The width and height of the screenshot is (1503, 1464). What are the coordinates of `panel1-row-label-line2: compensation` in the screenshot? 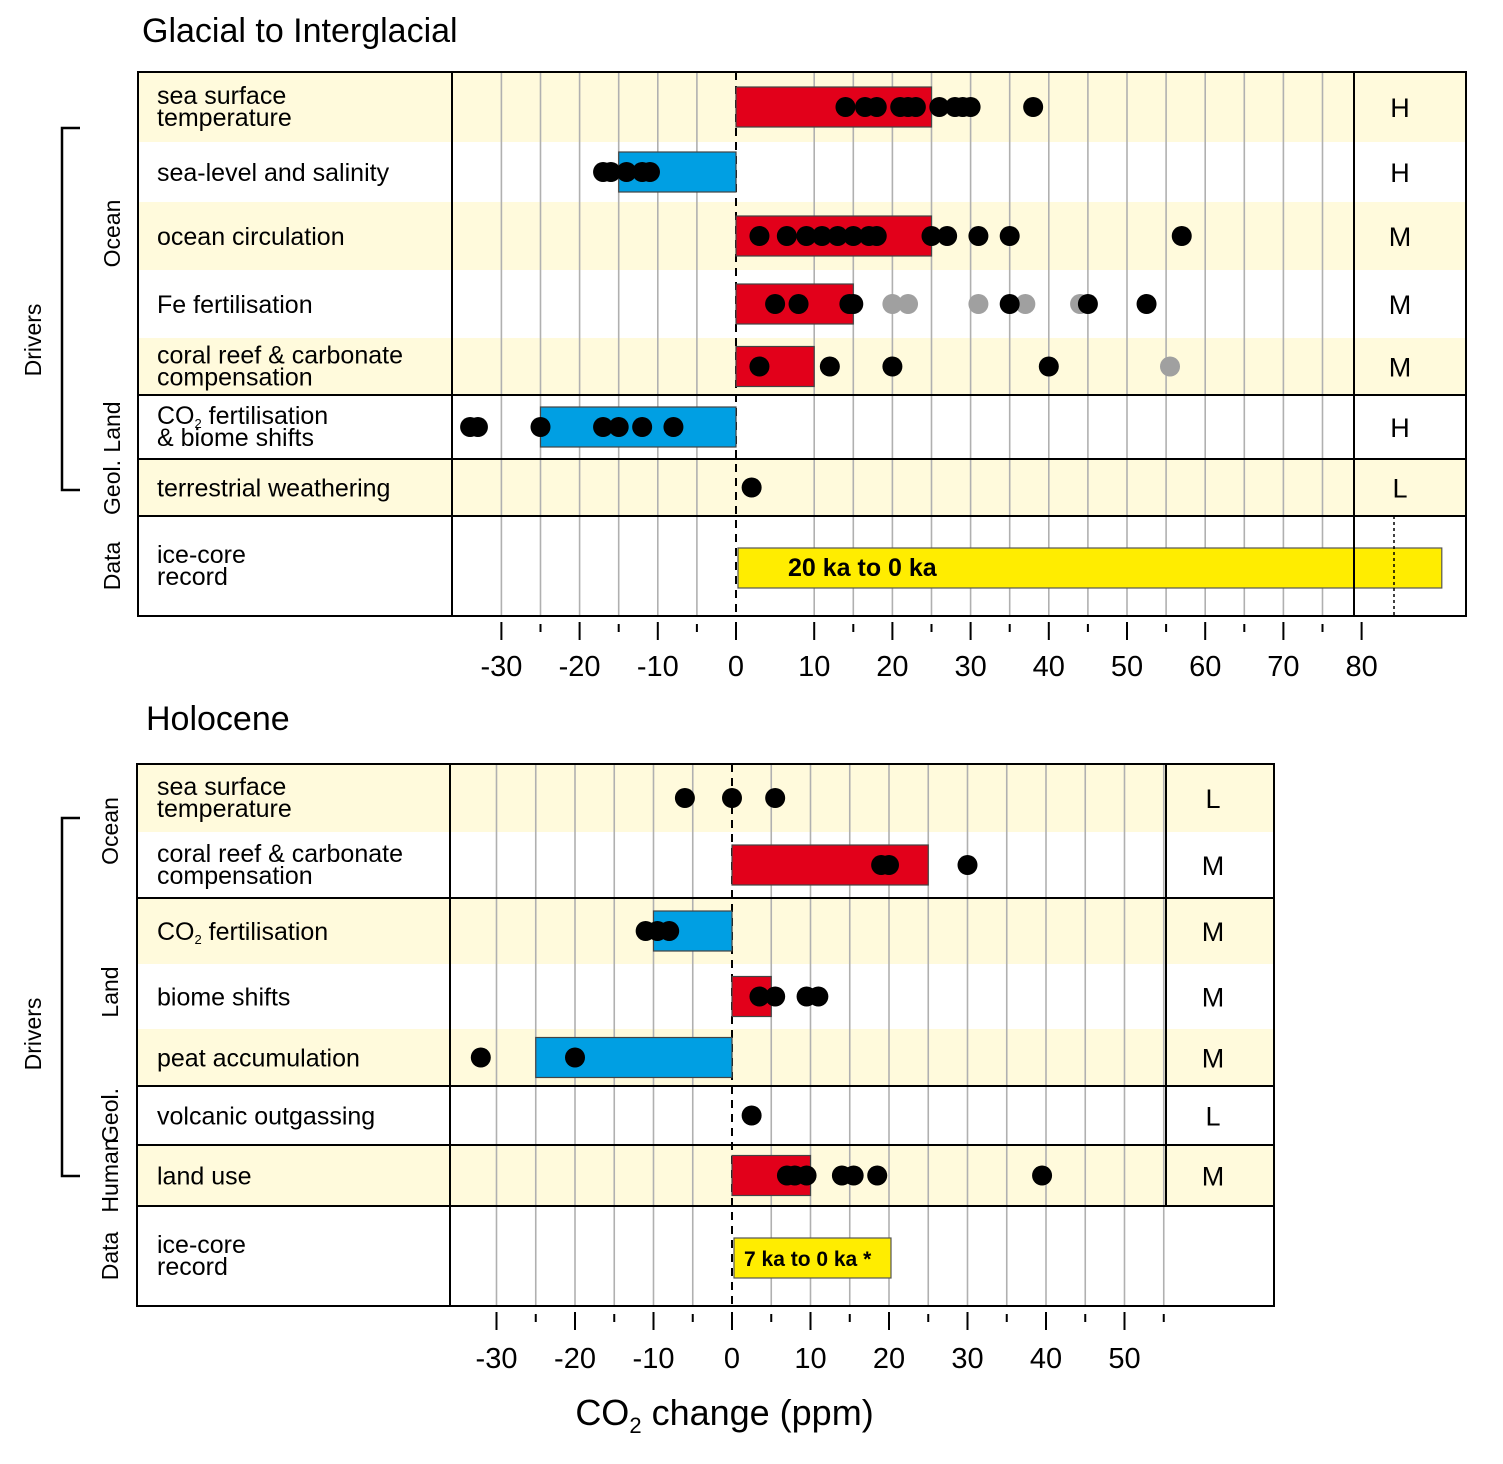 It's located at (235, 378).